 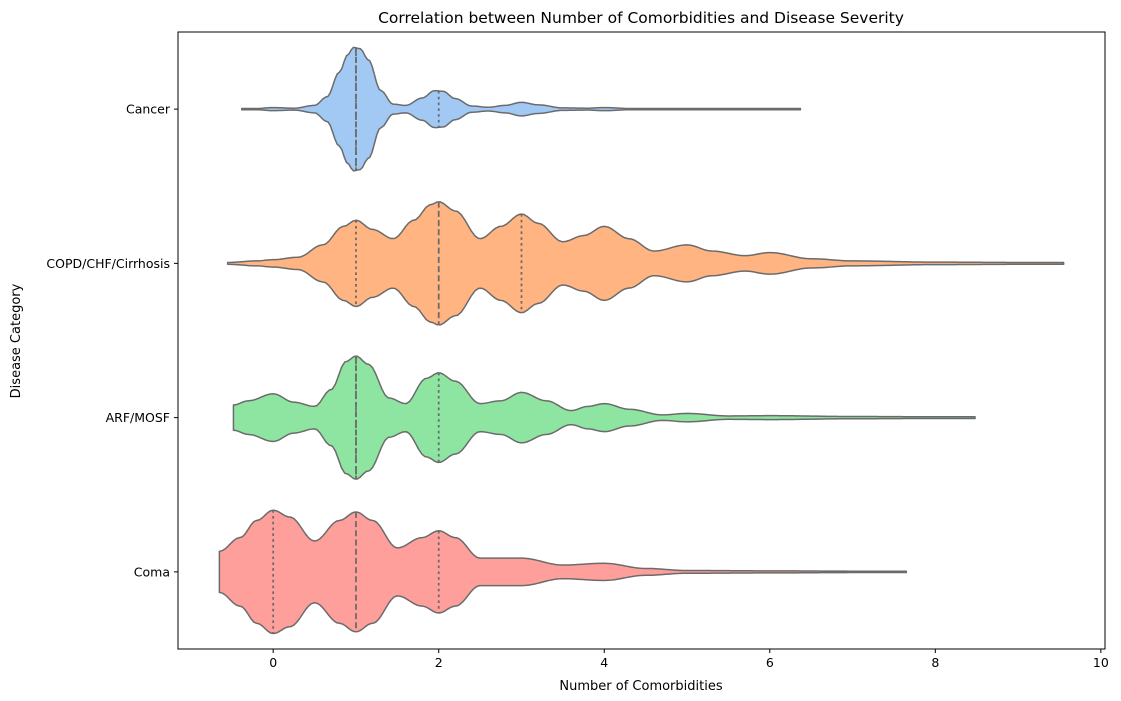 What do you see at coordinates (521, 109) in the screenshot?
I see `violin-cancer` at bounding box center [521, 109].